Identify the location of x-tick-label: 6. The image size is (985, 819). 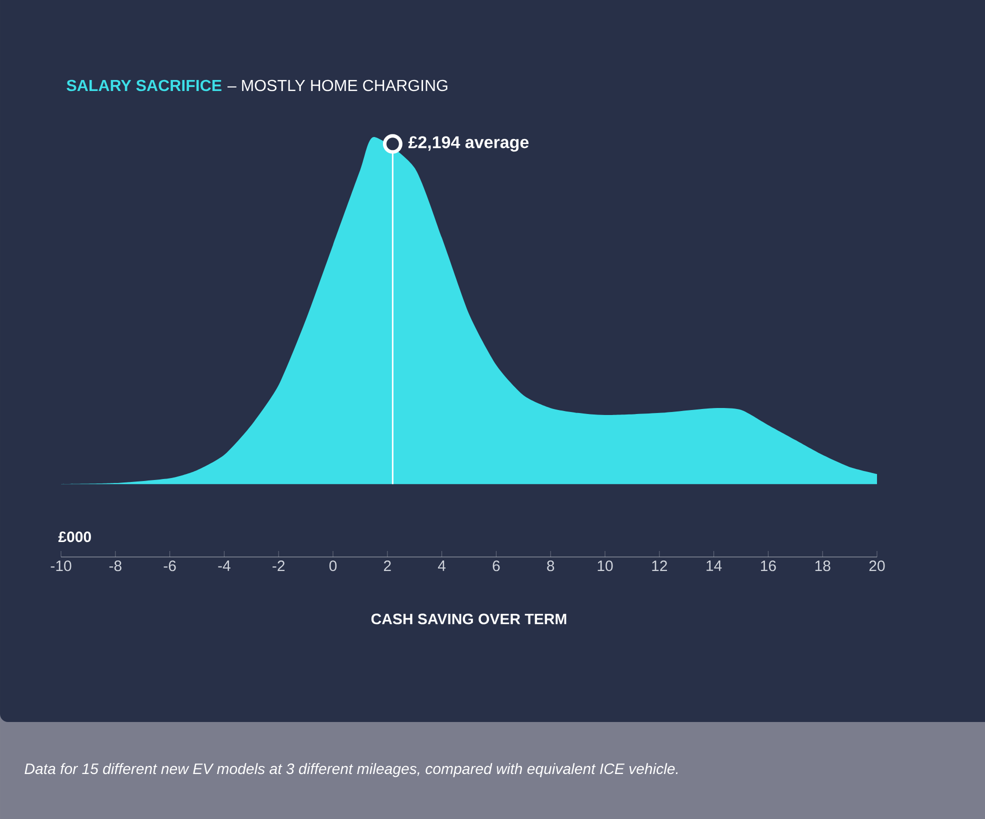
(496, 566).